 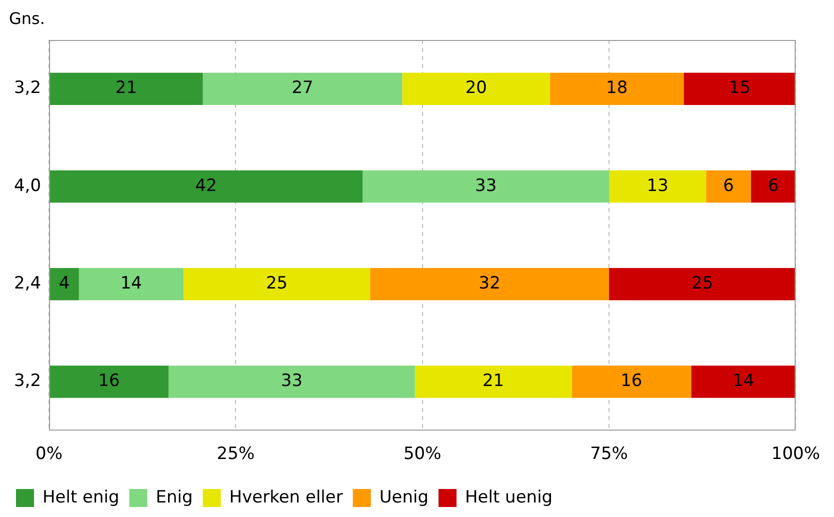 I want to click on legend-label: Enig, so click(x=174, y=497).